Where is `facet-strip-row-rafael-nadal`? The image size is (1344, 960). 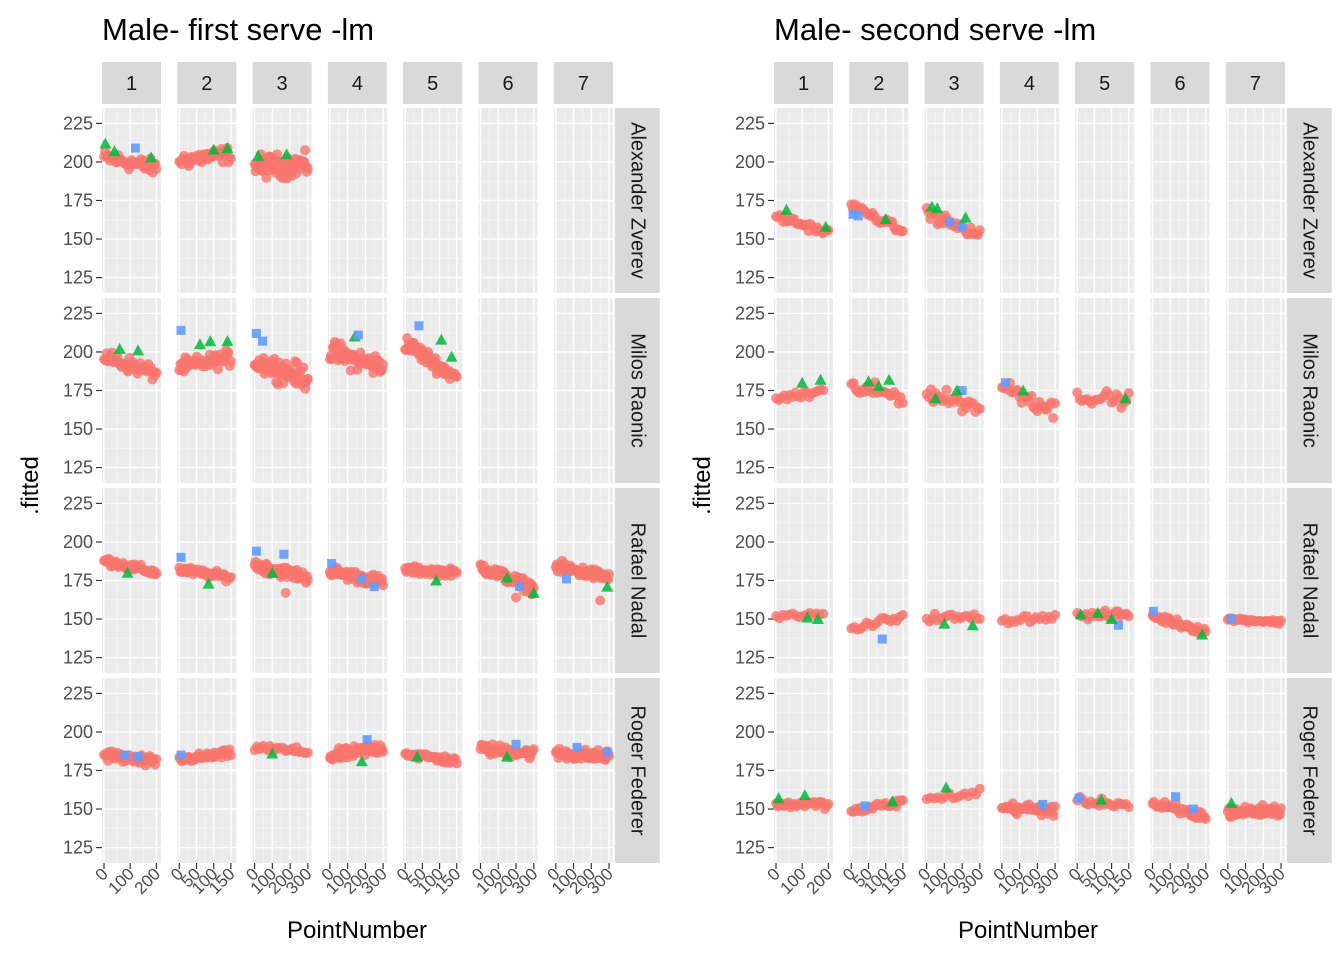
facet-strip-row-rafael-nadal is located at coordinates (637, 580).